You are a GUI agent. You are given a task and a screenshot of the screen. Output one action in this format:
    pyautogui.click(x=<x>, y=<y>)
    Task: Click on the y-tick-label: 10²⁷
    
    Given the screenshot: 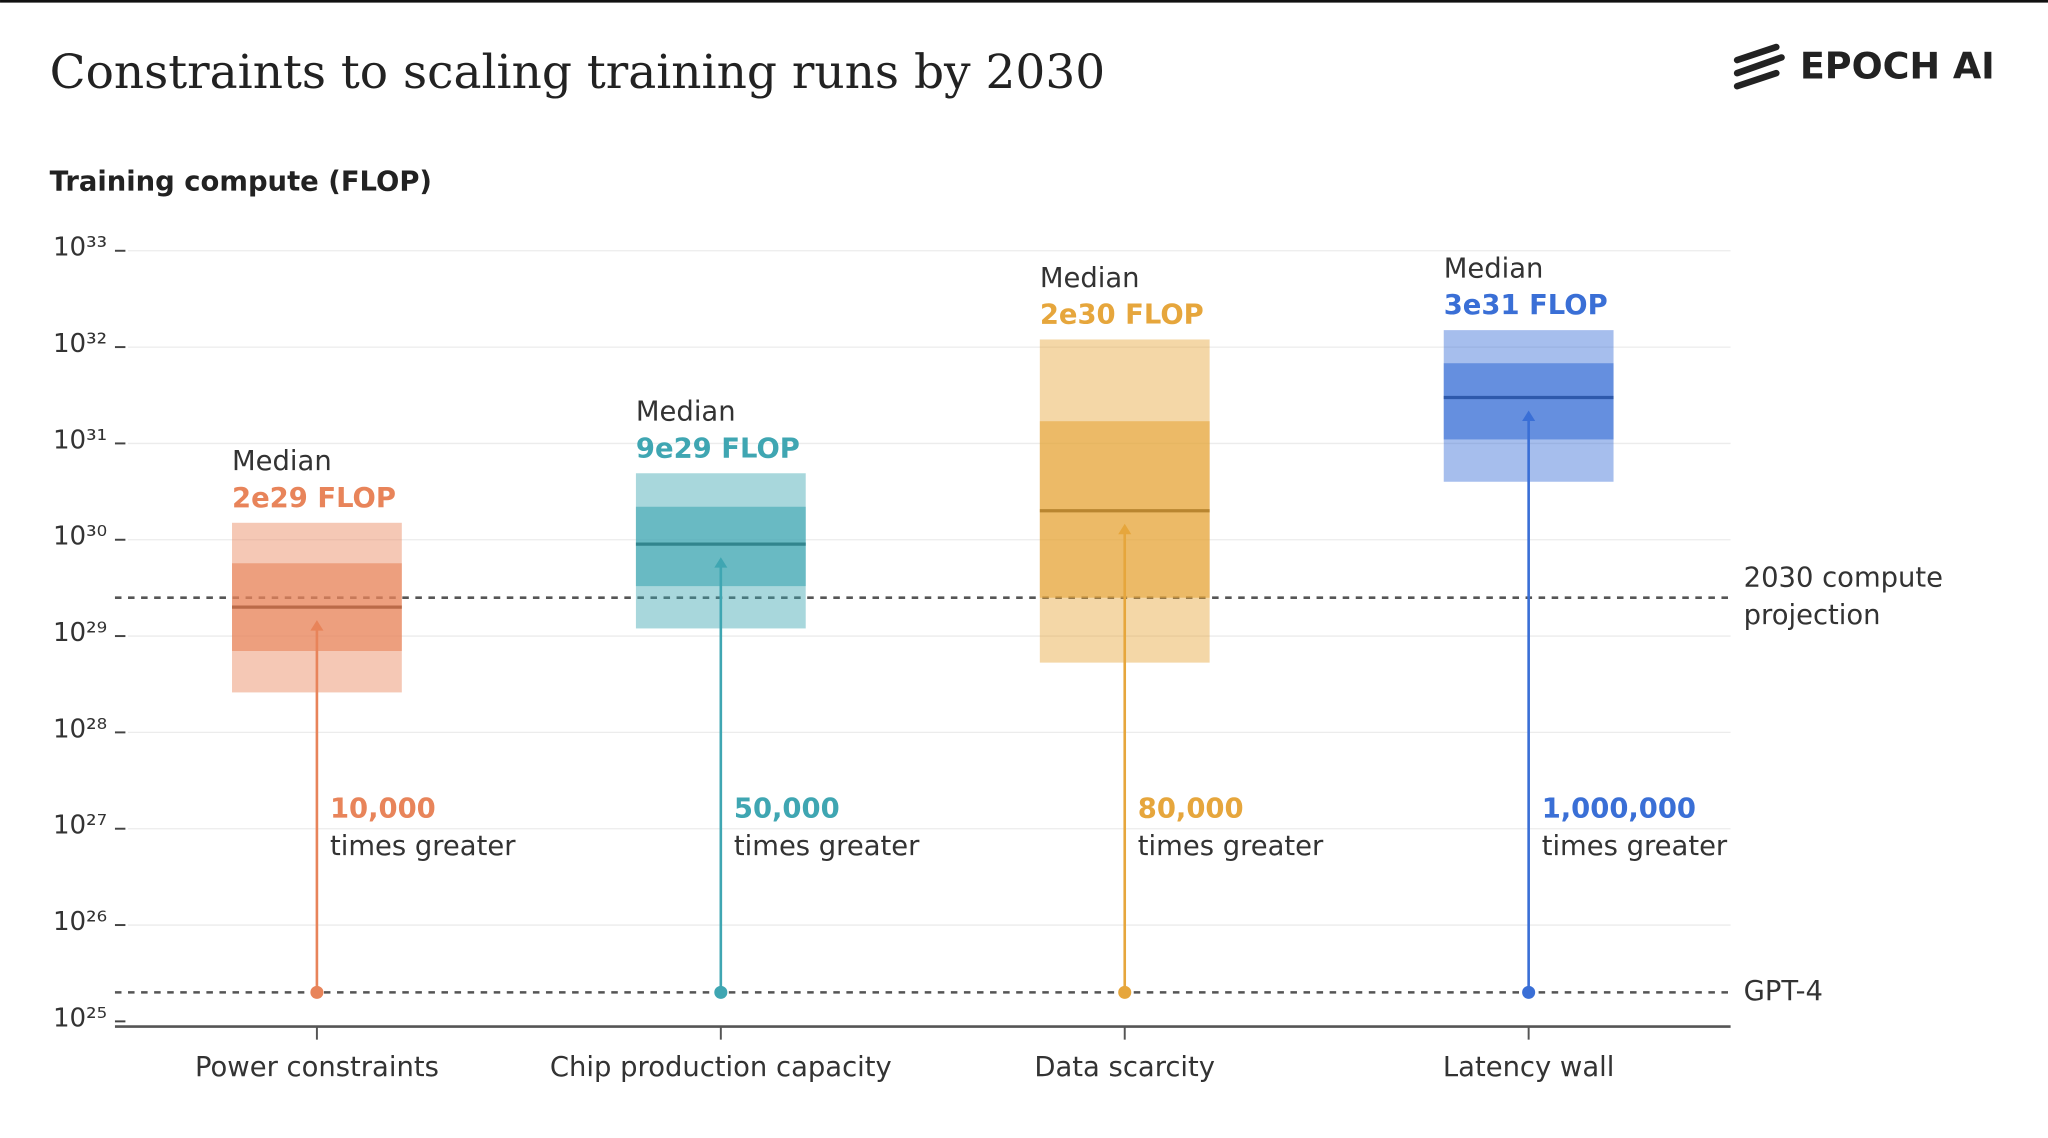 What is the action you would take?
    pyautogui.click(x=80, y=826)
    